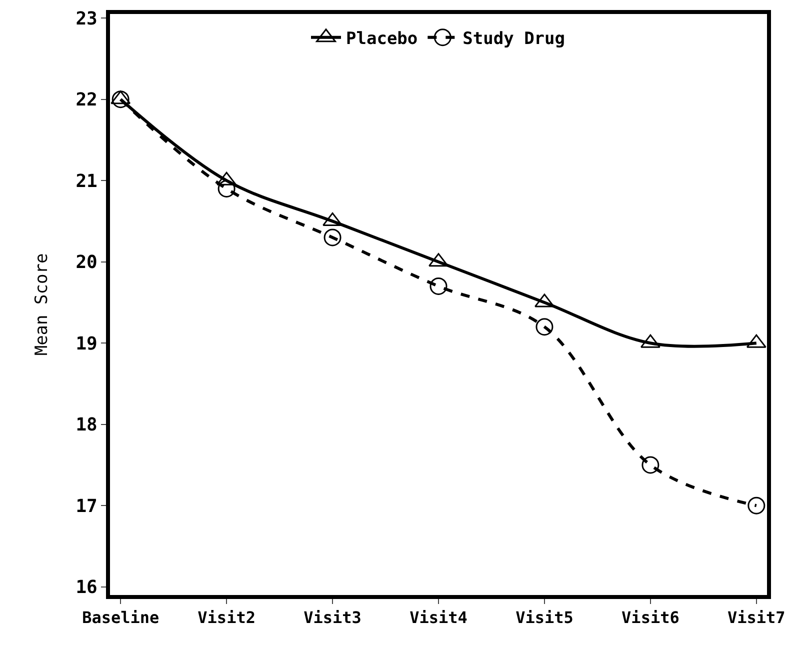 Image resolution: width=807 pixels, height=655 pixels. Describe the element at coordinates (651, 618) in the screenshot. I see `x-tick-label: Visit6` at that location.